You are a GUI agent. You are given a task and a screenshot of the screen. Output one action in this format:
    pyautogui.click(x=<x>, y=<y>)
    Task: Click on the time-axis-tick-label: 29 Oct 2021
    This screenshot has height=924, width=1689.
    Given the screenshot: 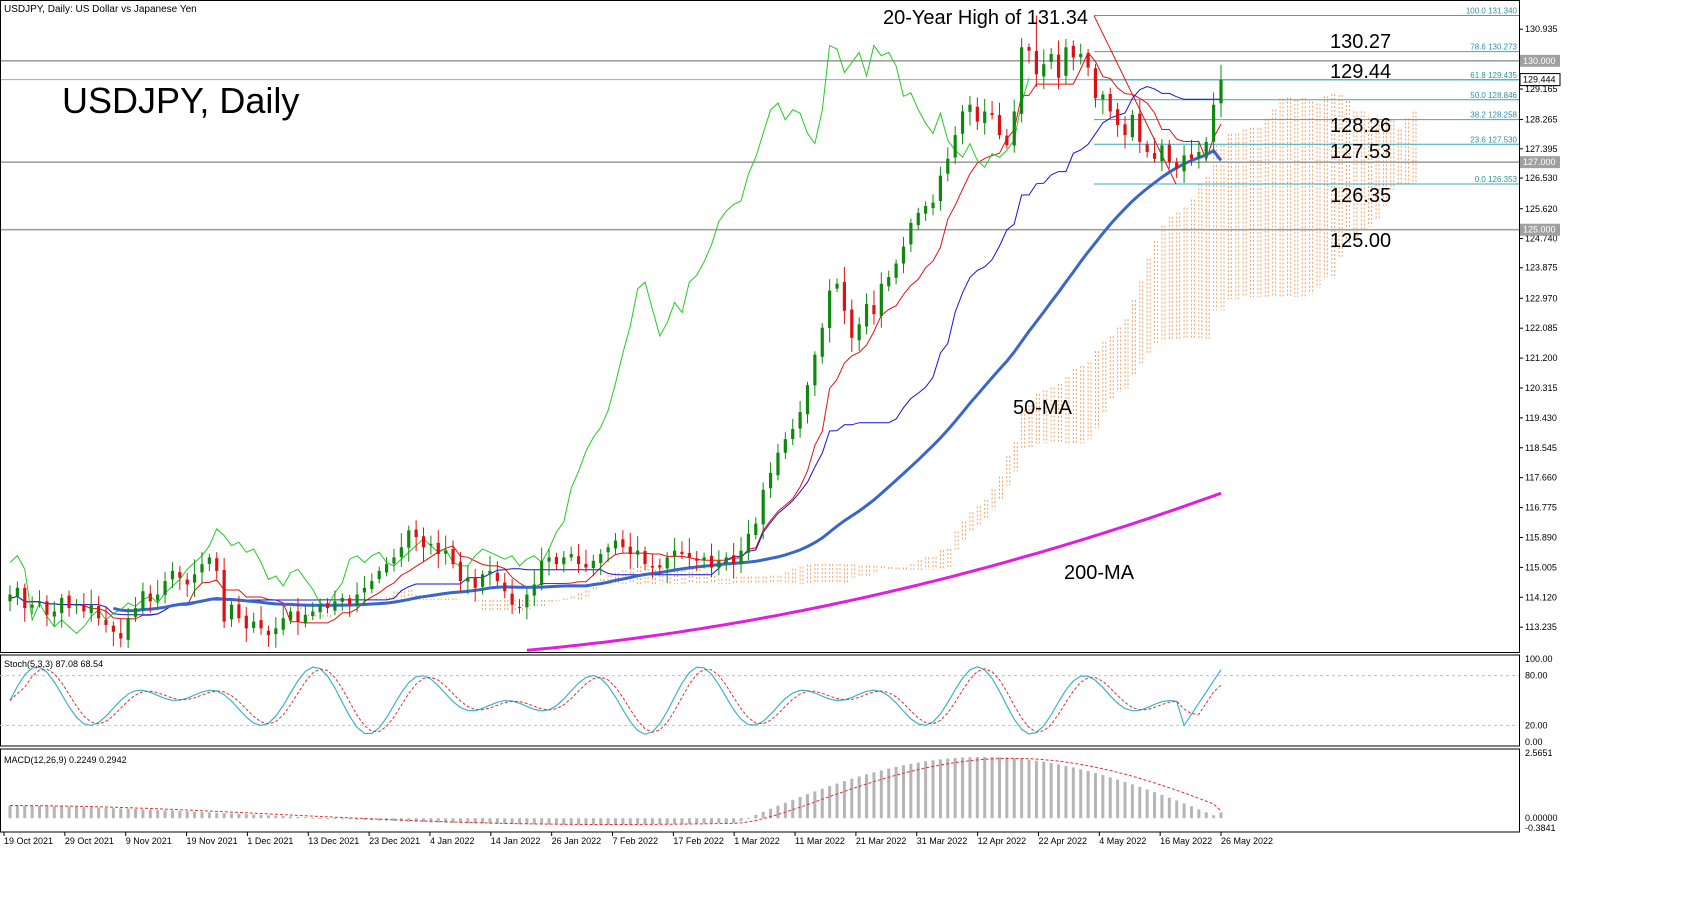 What is the action you would take?
    pyautogui.click(x=89, y=841)
    